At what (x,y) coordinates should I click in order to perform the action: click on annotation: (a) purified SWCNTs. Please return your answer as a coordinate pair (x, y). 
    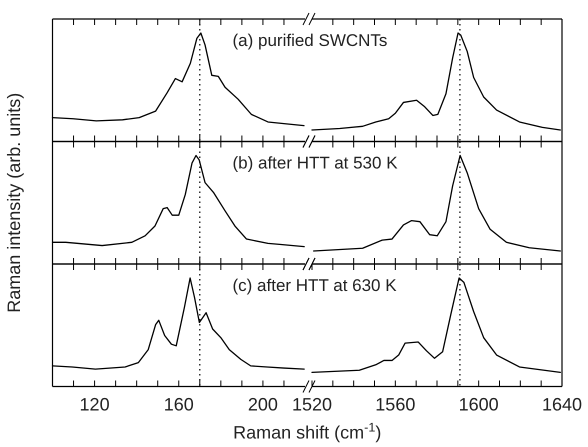
    Looking at the image, I should click on (310, 40).